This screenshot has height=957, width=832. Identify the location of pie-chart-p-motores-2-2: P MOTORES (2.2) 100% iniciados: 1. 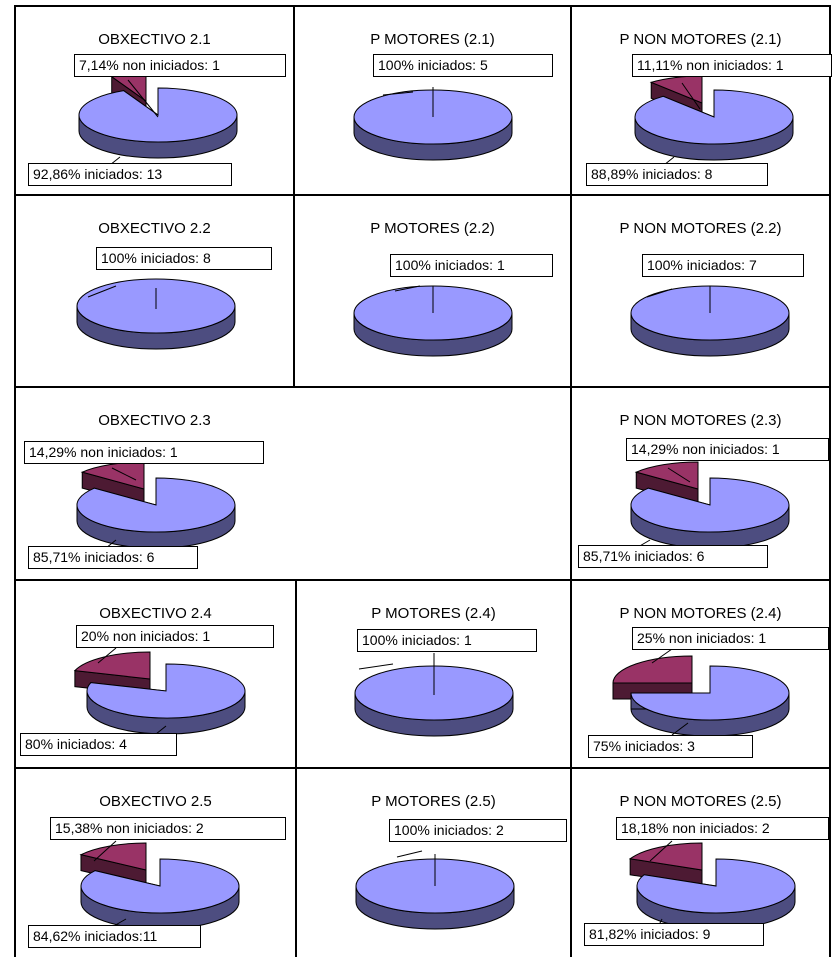
(432, 291).